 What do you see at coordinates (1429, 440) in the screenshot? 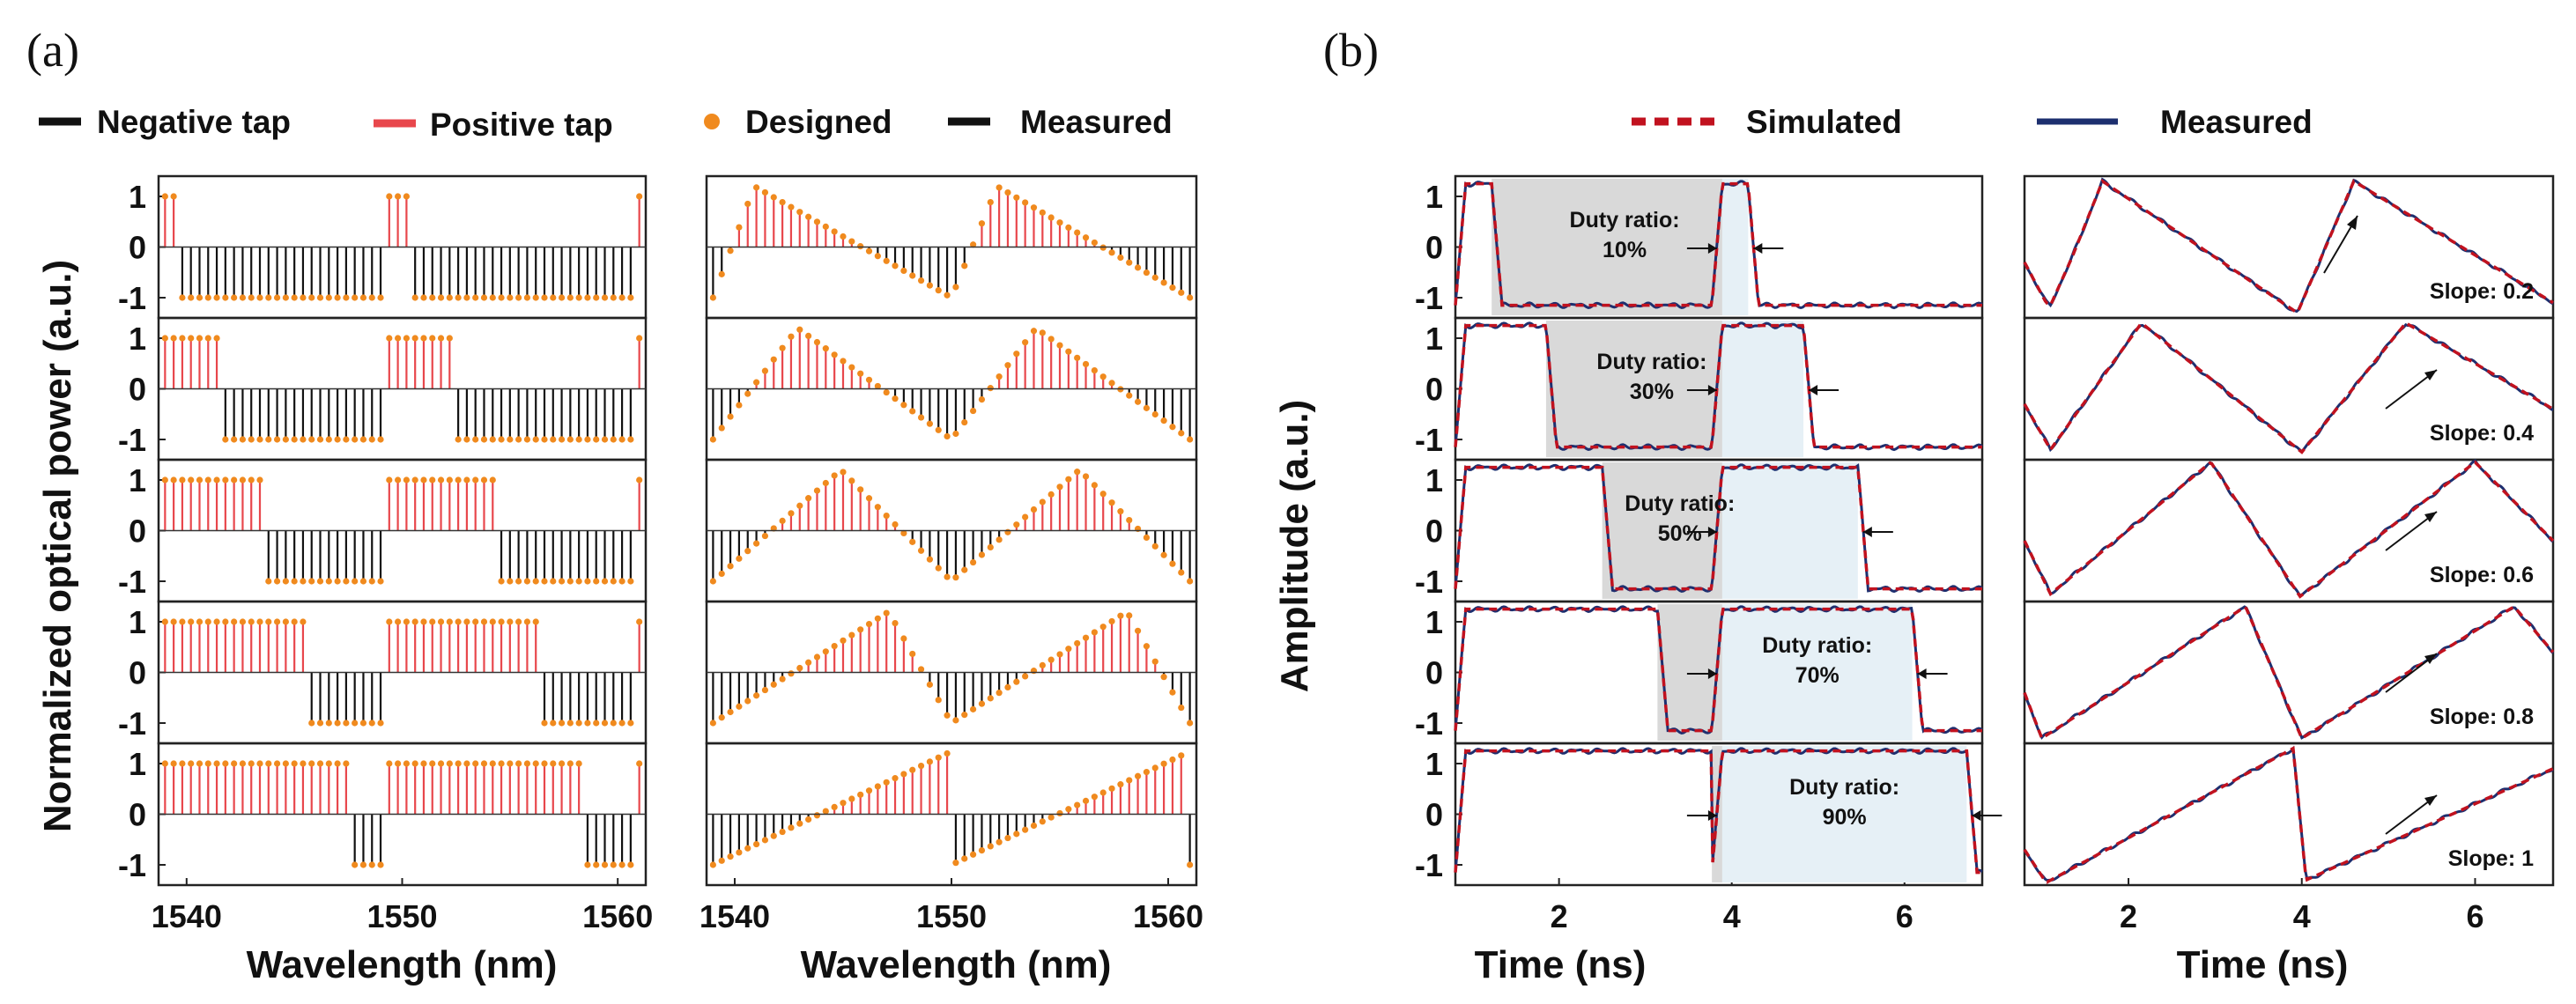
I see `b-left-row-1-ytick-label: -1` at bounding box center [1429, 440].